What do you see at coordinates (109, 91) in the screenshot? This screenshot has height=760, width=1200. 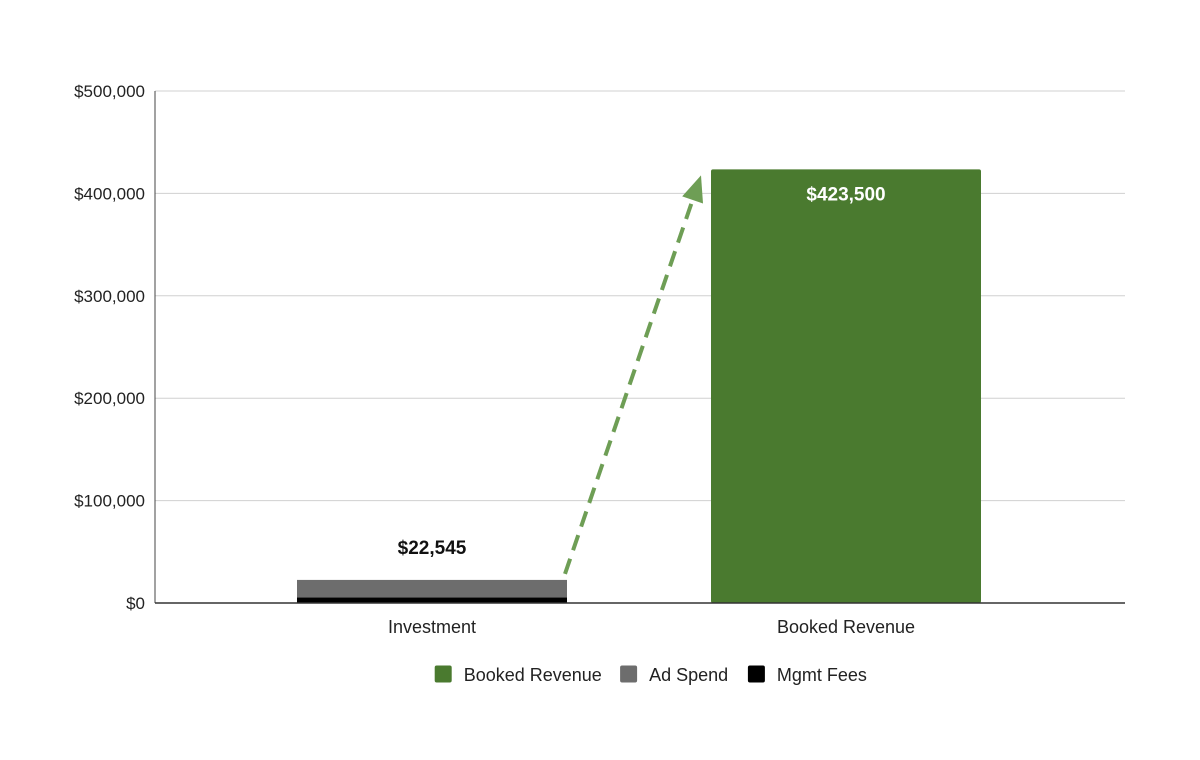 I see `y-tick-label: $500,000` at bounding box center [109, 91].